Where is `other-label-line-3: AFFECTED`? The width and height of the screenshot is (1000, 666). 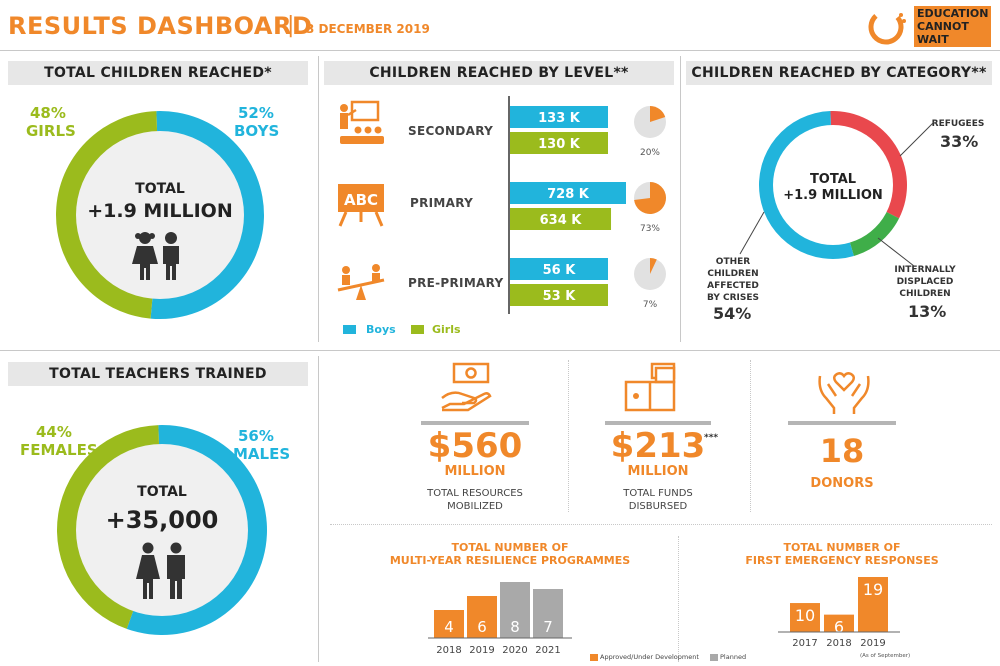
other-label-line-3: AFFECTED is located at coordinates (733, 286).